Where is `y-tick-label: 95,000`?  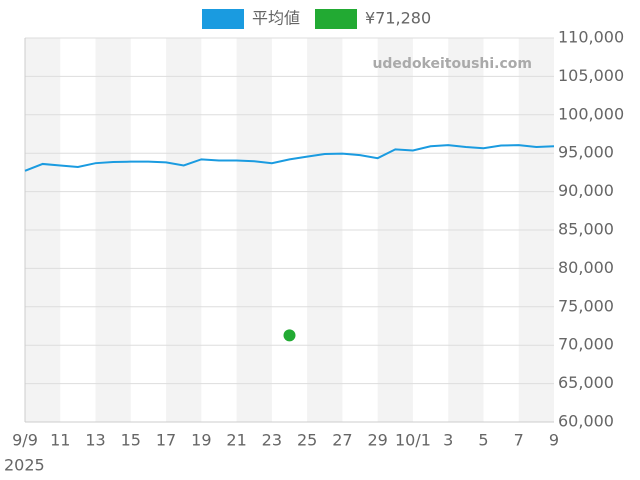 y-tick-label: 95,000 is located at coordinates (586, 152).